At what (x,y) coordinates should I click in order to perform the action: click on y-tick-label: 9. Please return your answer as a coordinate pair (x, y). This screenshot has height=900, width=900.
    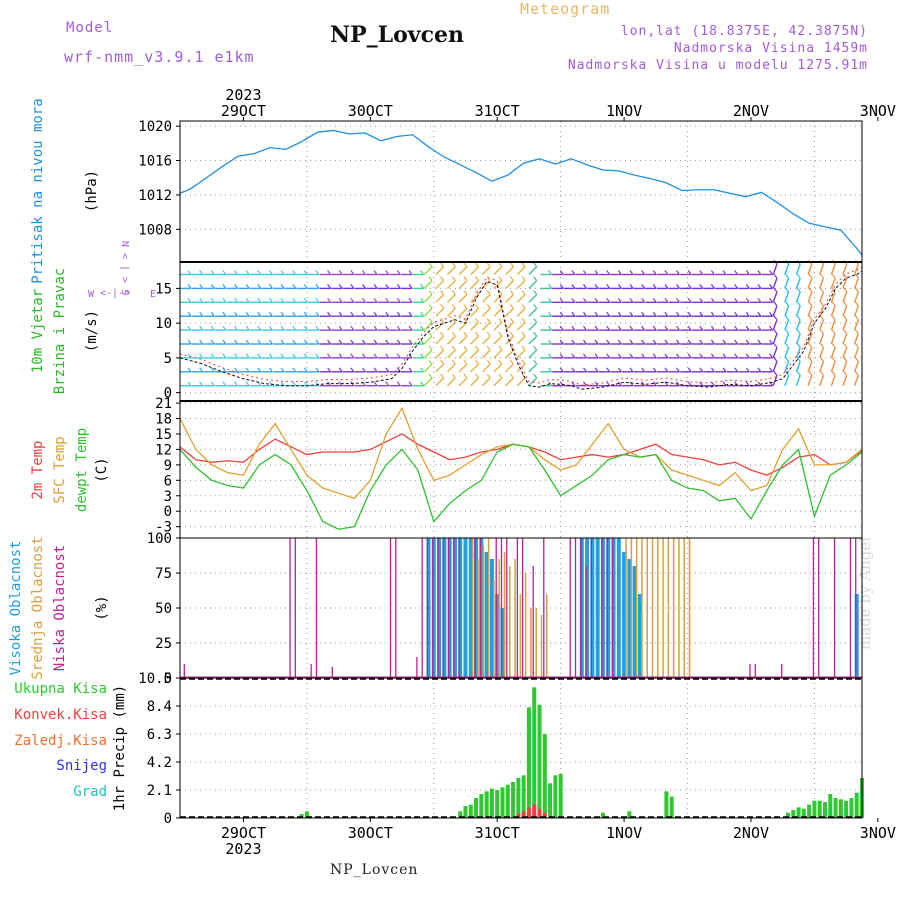
    Looking at the image, I should click on (168, 466).